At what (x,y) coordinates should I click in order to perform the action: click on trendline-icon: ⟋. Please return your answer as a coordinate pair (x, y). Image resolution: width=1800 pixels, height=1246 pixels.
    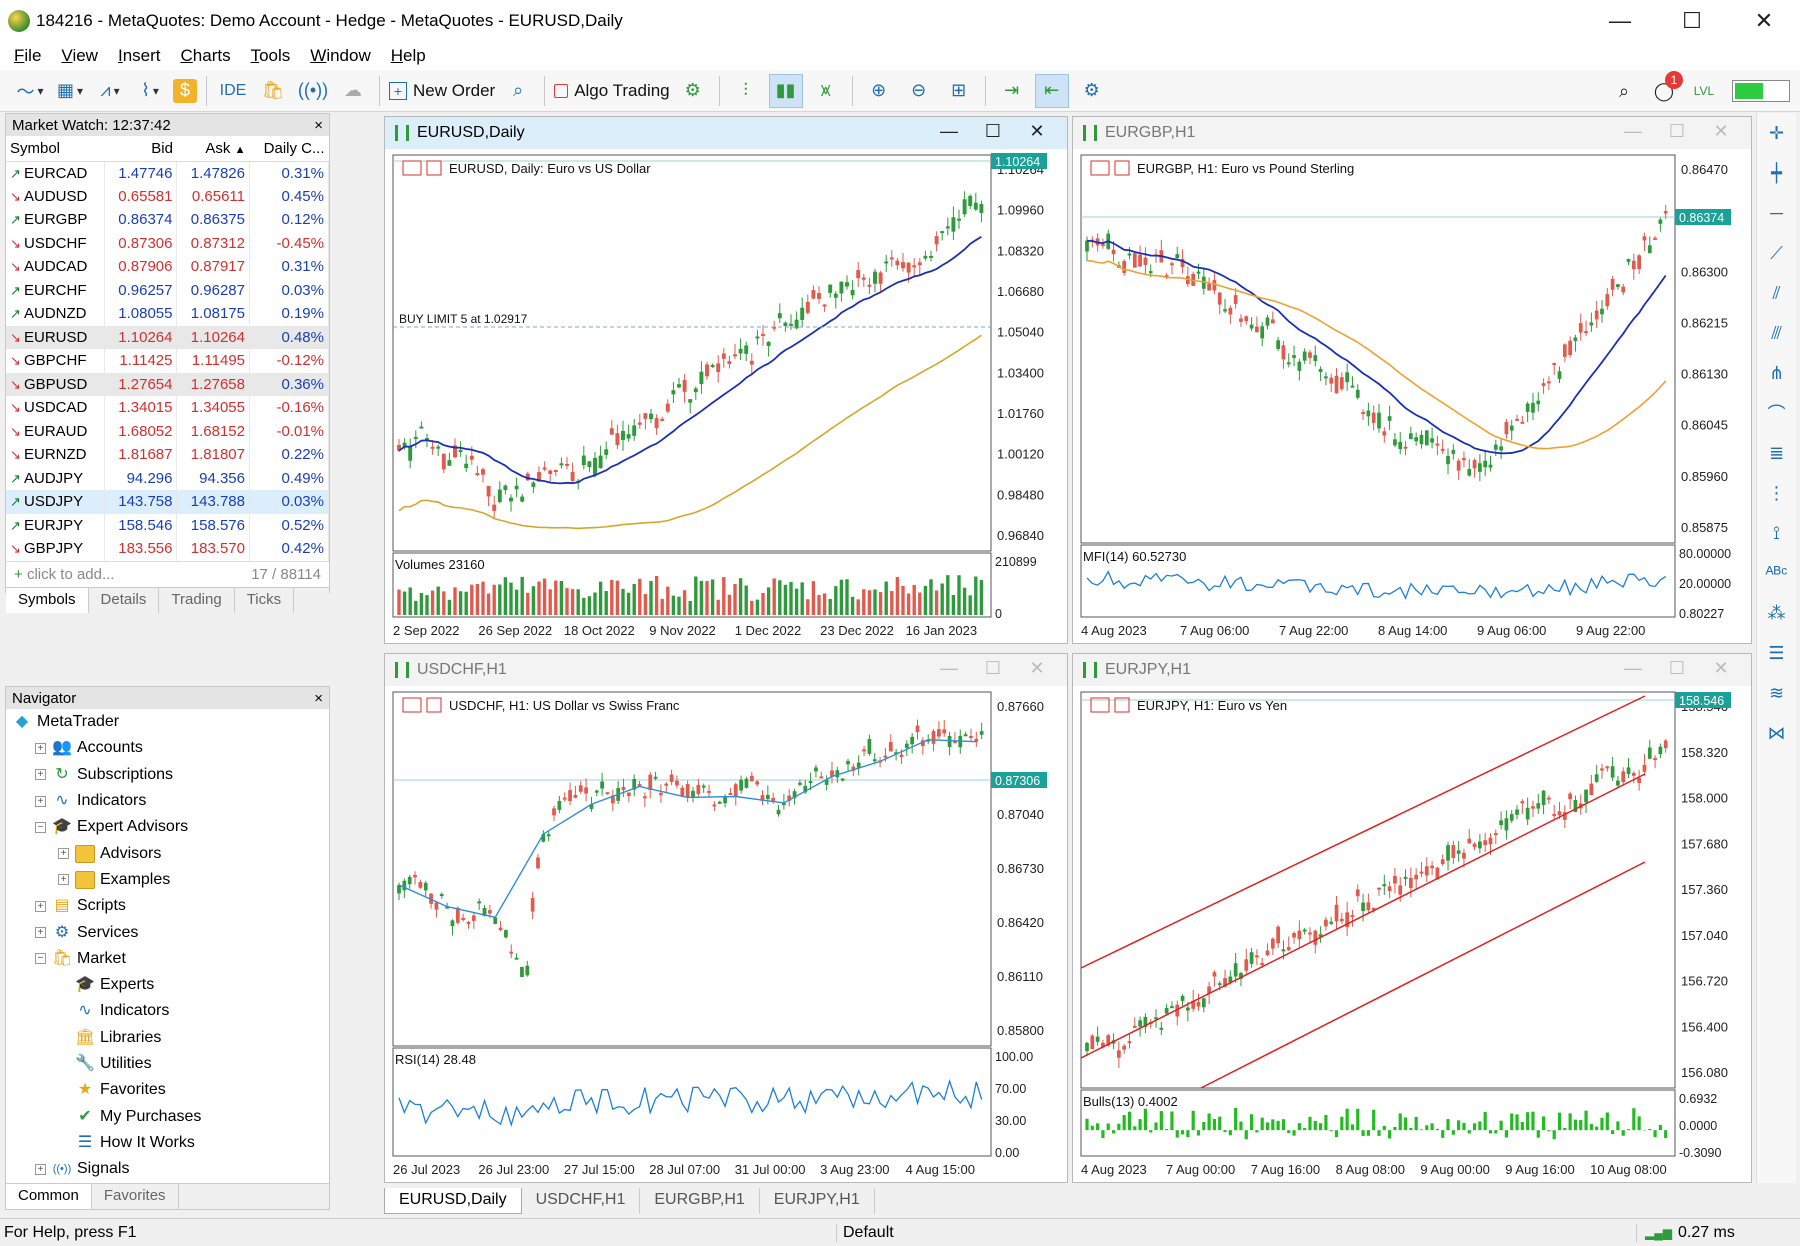
    Looking at the image, I should click on (1776, 252).